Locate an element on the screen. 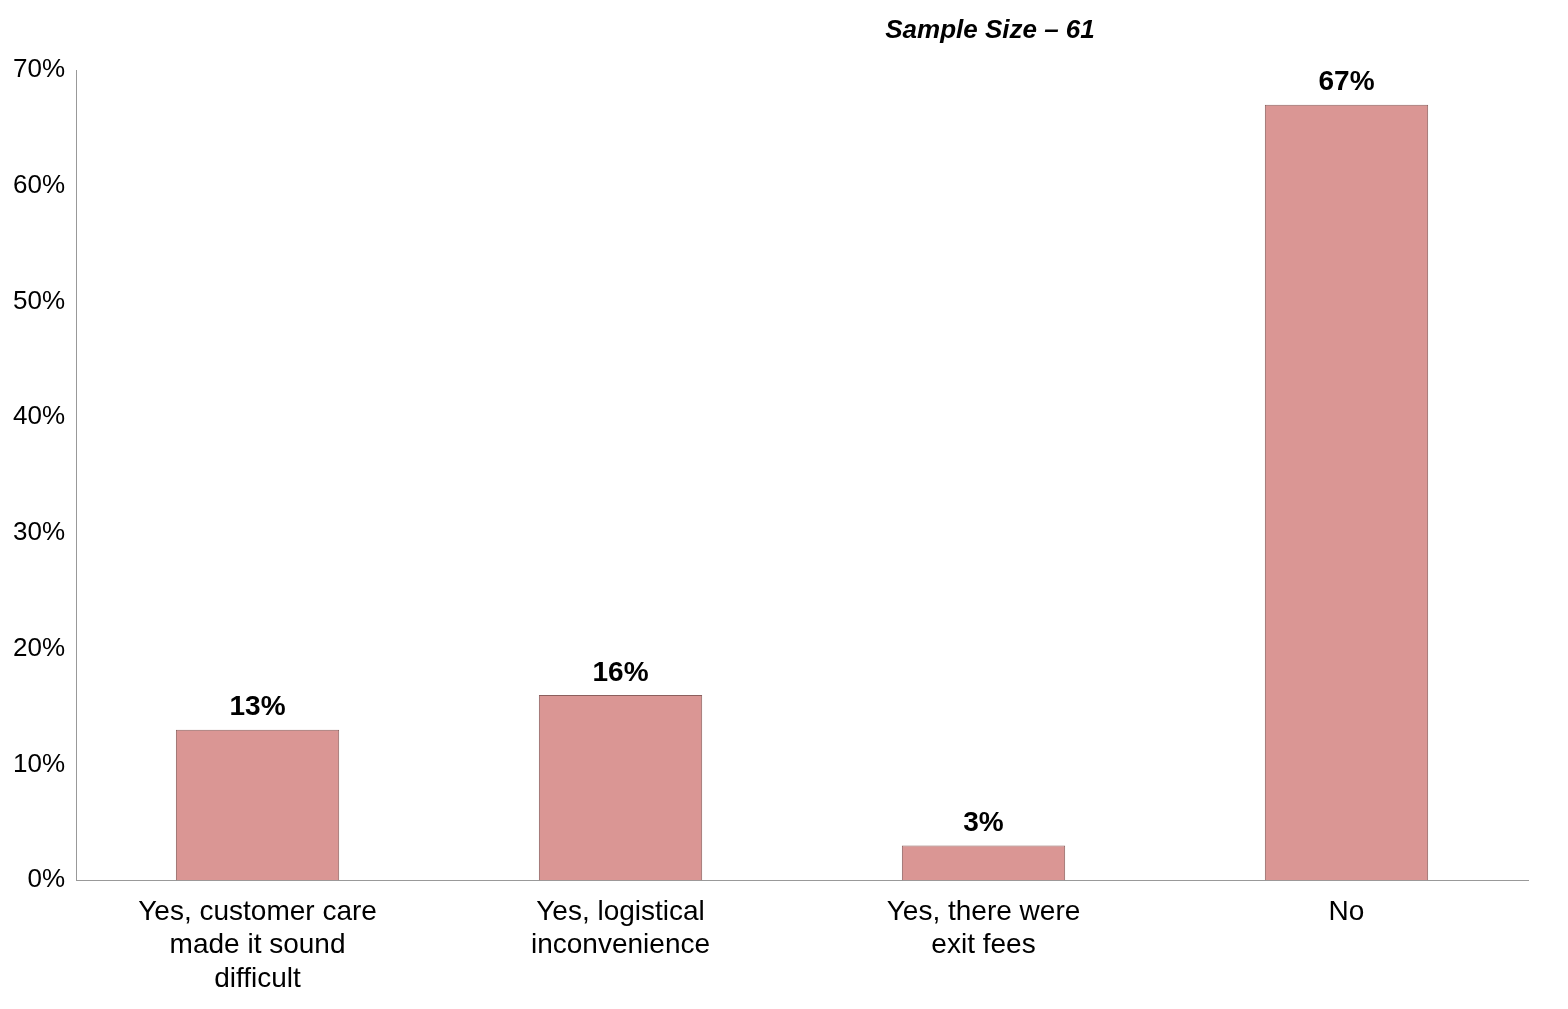  y-tick-label: 0% is located at coordinates (46, 878).